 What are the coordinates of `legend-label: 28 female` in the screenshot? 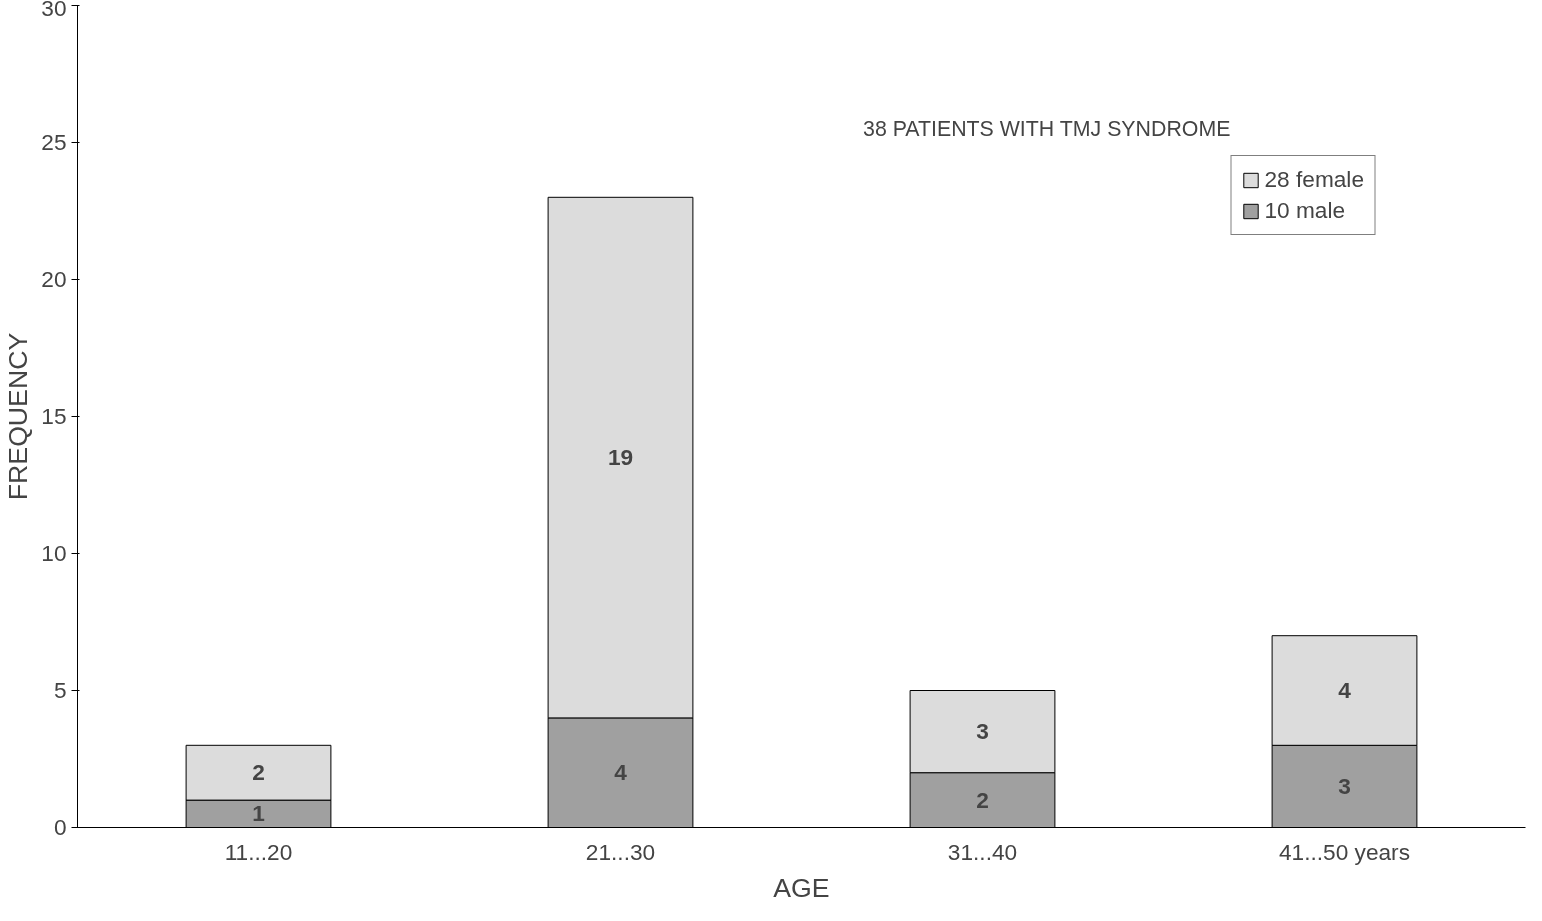 It's located at (1314, 179).